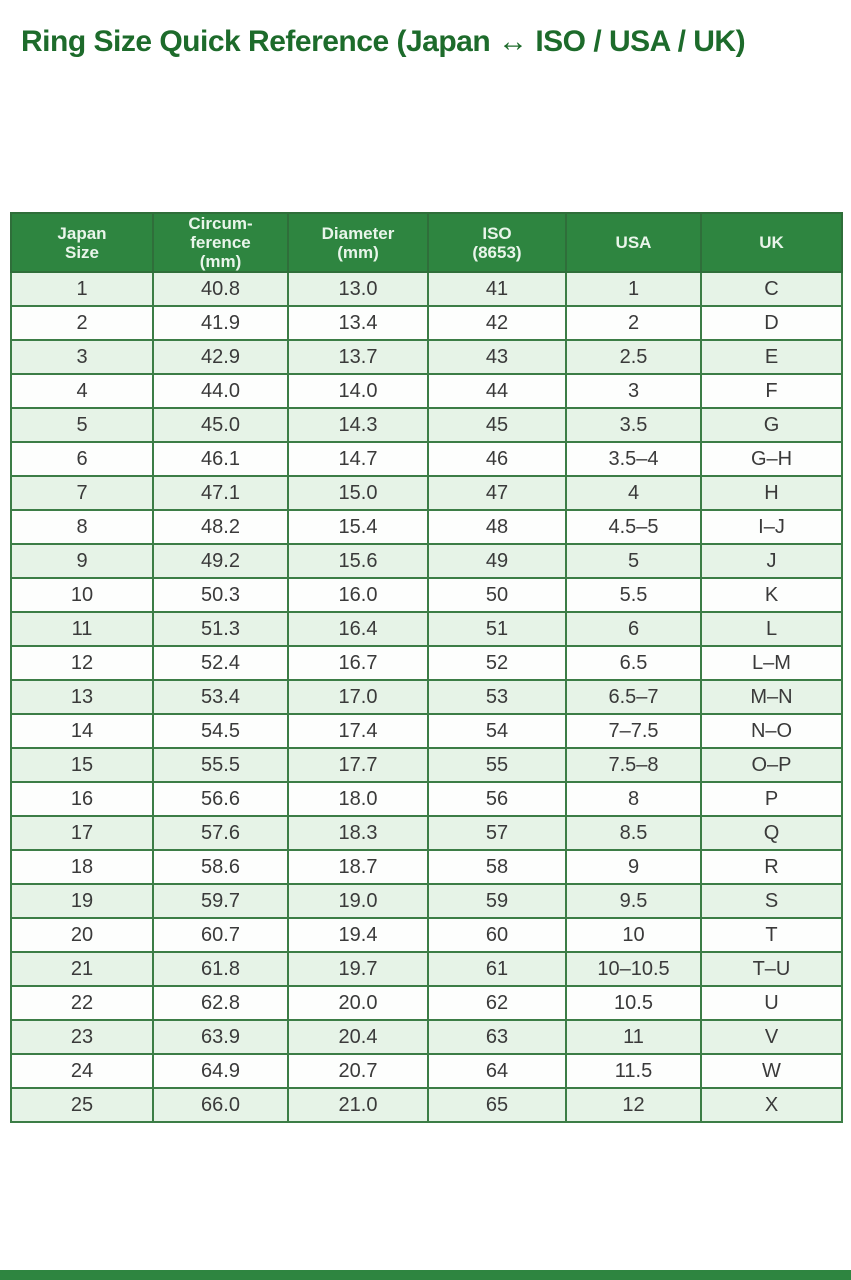 This screenshot has height=1280, width=851. What do you see at coordinates (633, 1037) in the screenshot?
I see `table-cell: 11` at bounding box center [633, 1037].